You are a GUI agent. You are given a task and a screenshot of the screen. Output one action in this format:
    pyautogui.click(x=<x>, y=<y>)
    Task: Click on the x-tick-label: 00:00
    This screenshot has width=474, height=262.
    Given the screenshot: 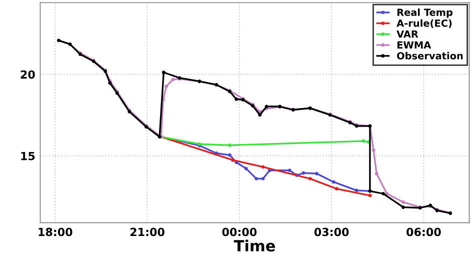 What is the action you would take?
    pyautogui.click(x=239, y=232)
    